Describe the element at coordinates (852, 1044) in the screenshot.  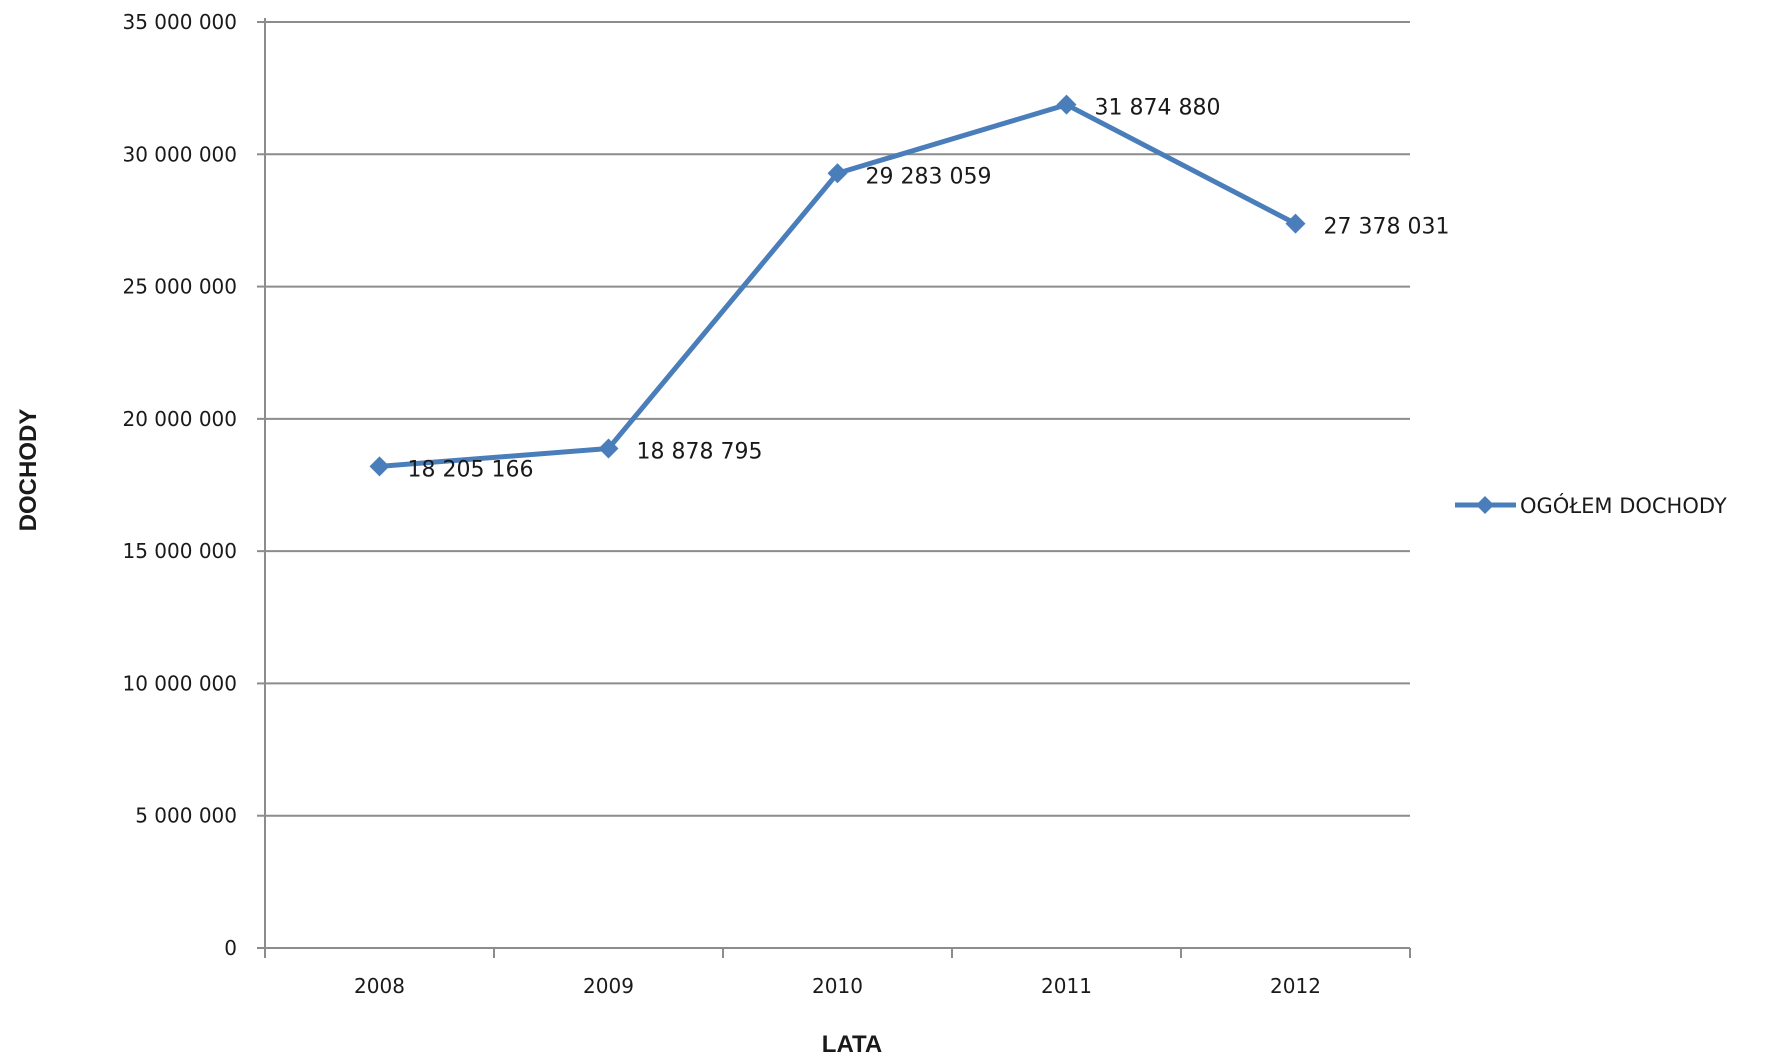
I see `x-axis-title: LATA` at that location.